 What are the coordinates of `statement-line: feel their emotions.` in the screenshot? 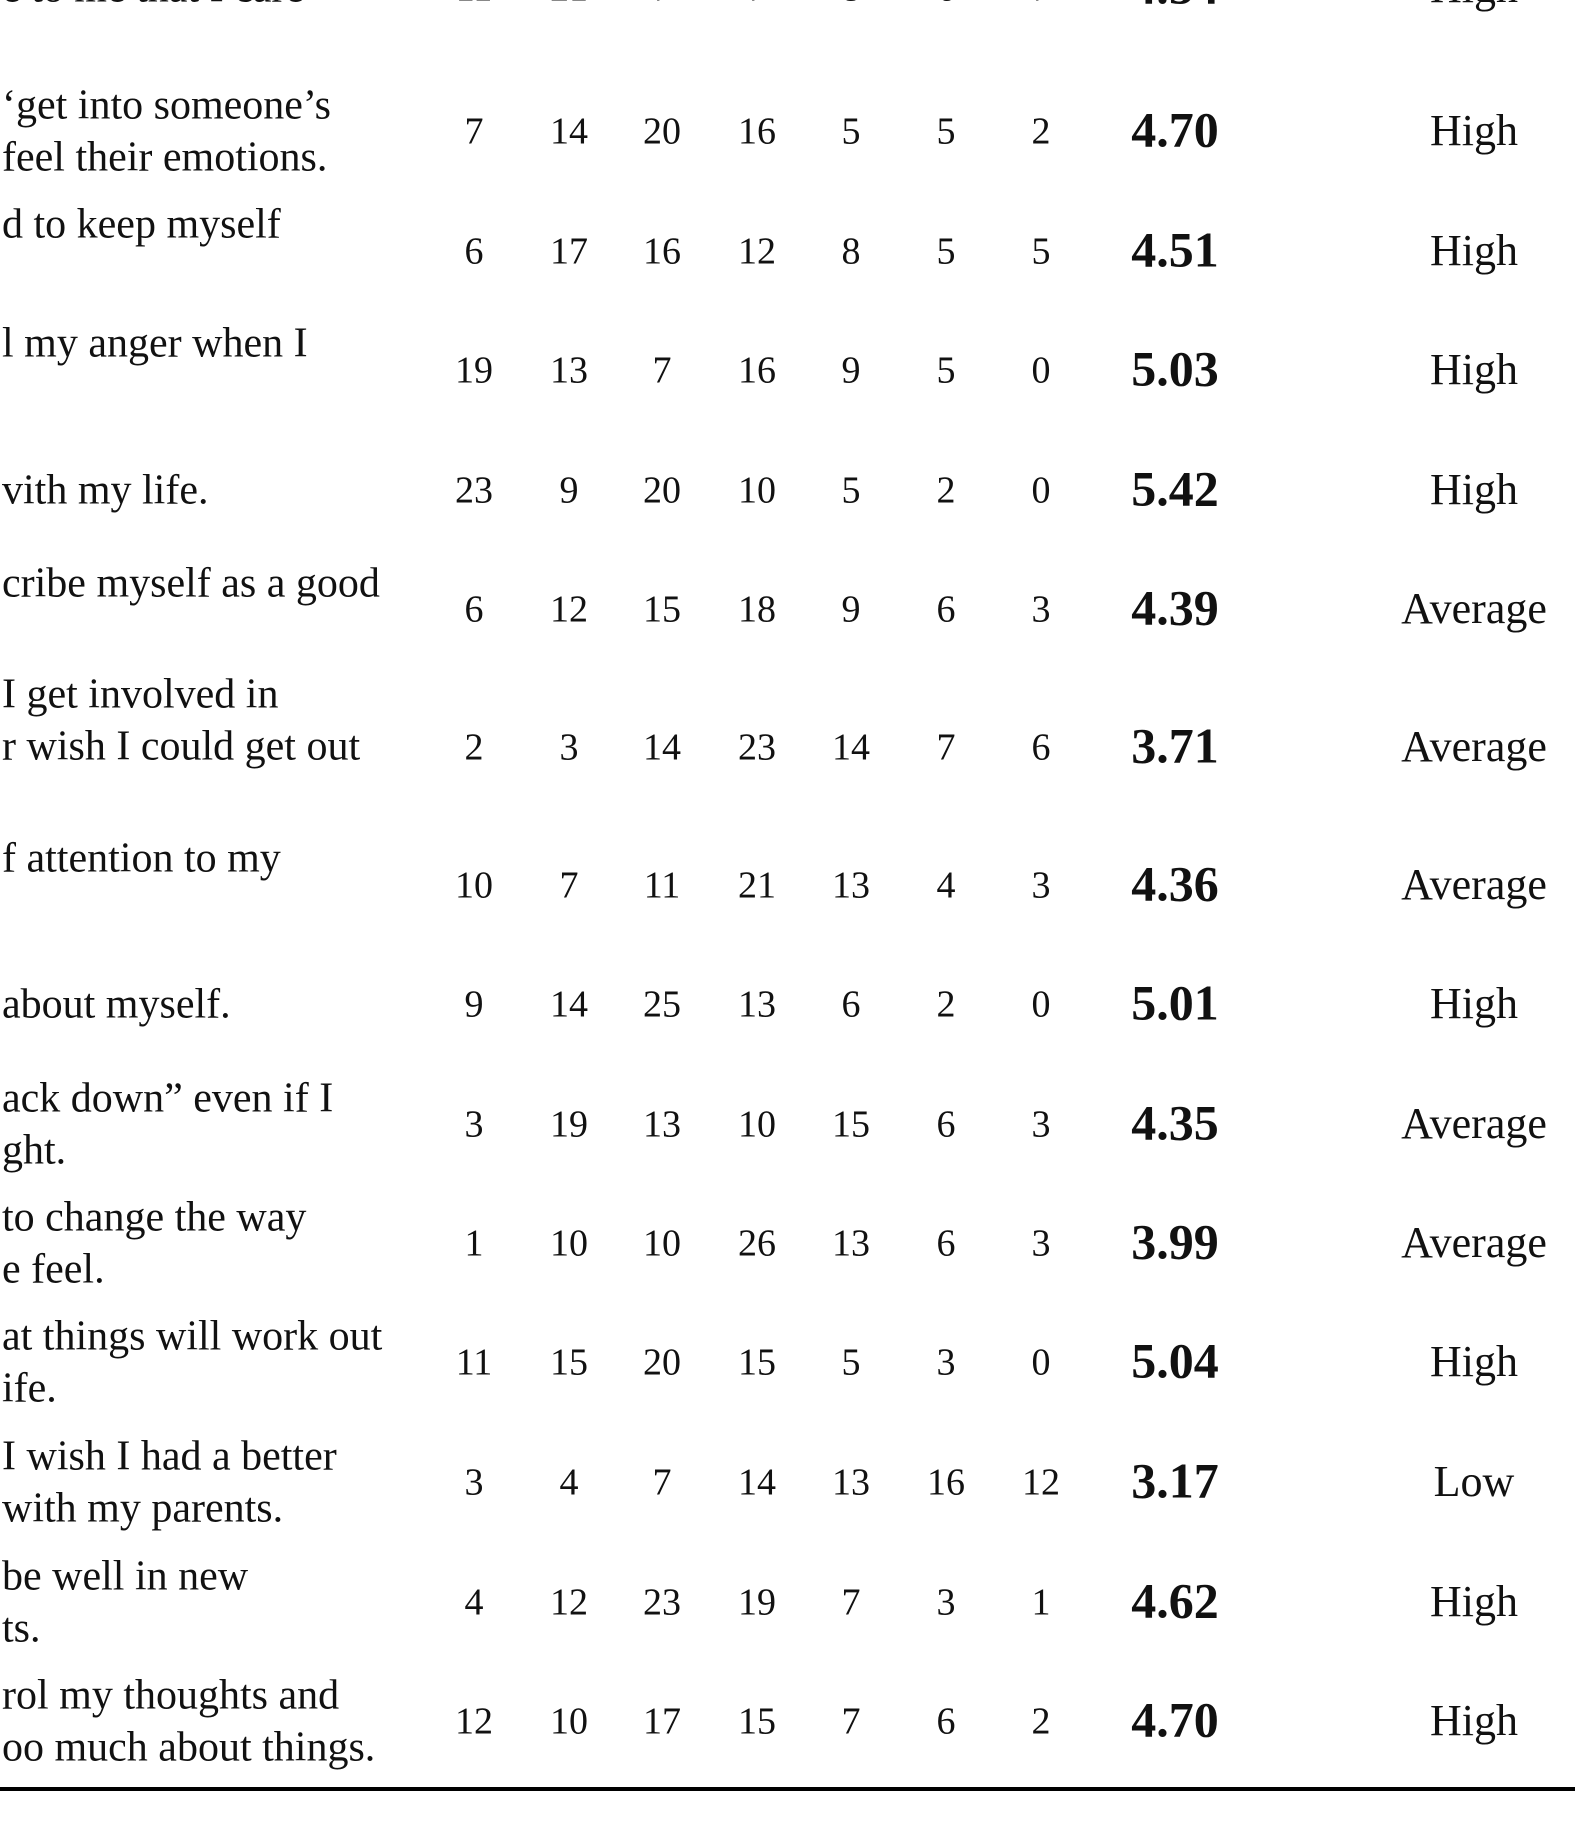 It's located at (164, 158).